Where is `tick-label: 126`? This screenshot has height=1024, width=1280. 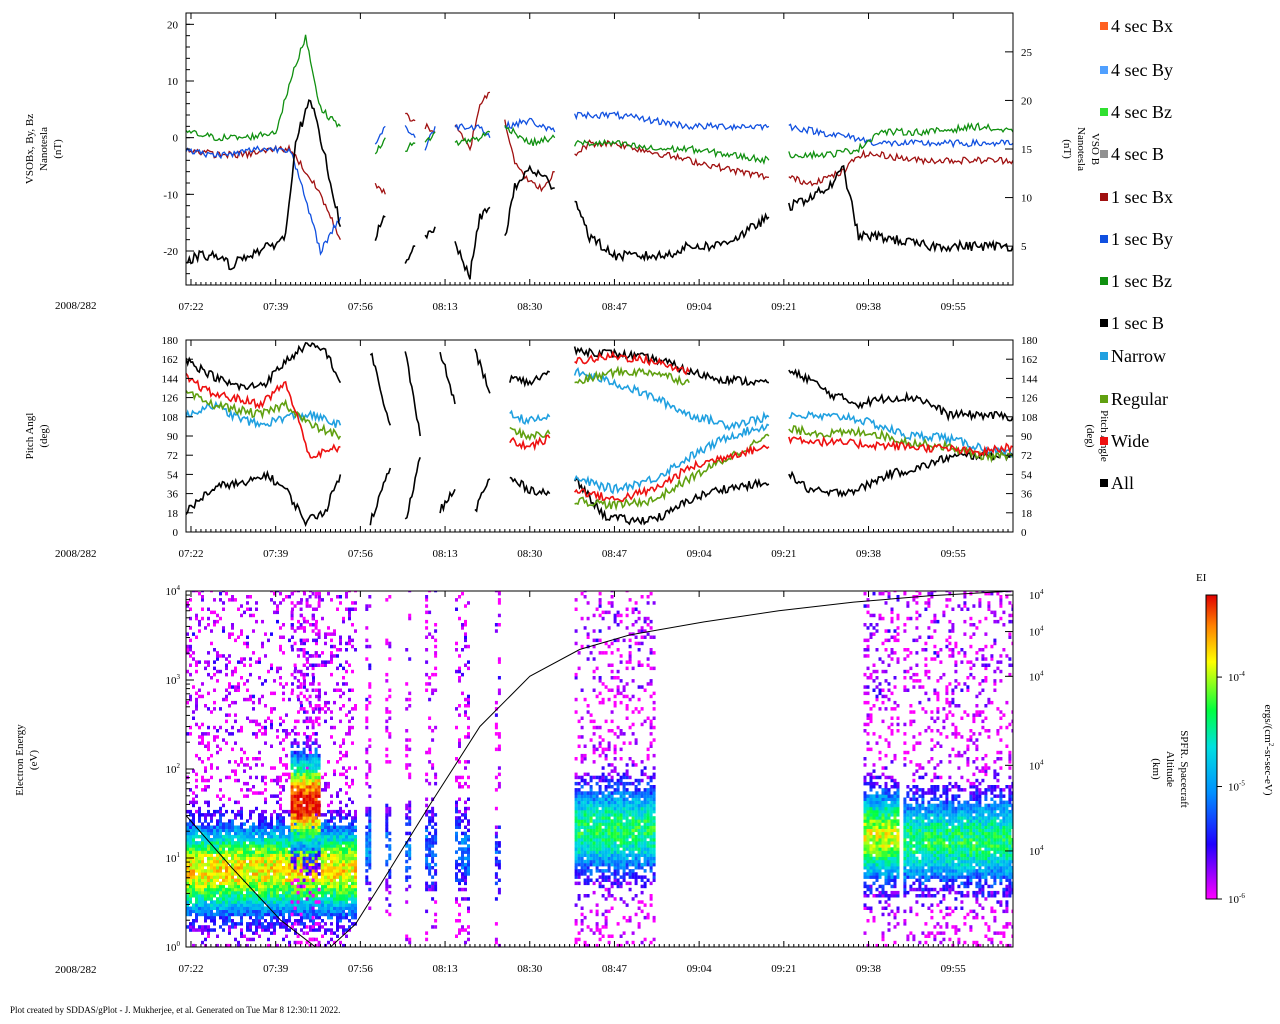
tick-label: 126 is located at coordinates (170, 399).